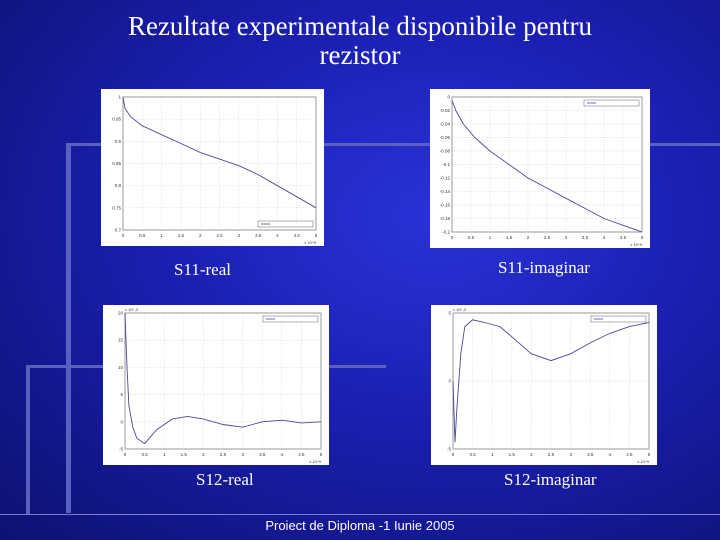 The image size is (720, 540). Describe the element at coordinates (118, 230) in the screenshot. I see `y-tick-label: 0.7` at that location.